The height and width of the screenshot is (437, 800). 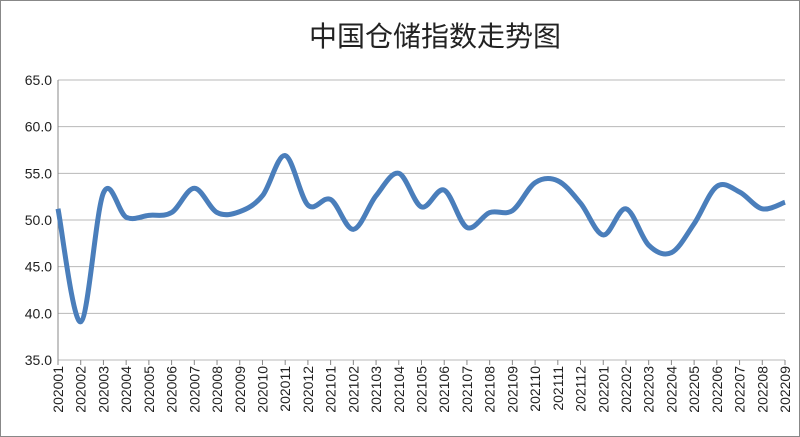 What do you see at coordinates (558, 388) in the screenshot?
I see `x-tick-label: 202111` at bounding box center [558, 388].